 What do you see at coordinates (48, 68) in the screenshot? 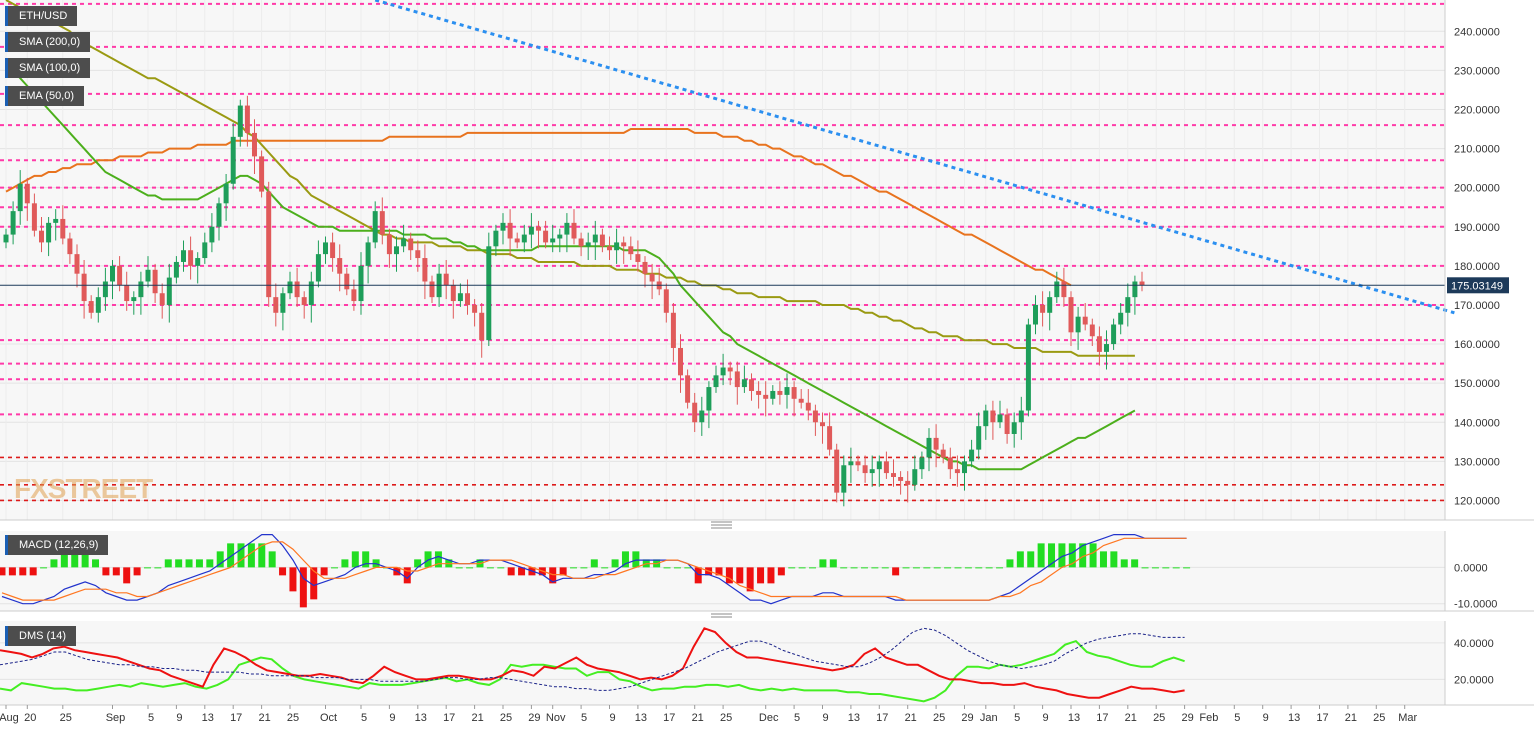
I see `sma100-tag: SMA (100,0)` at bounding box center [48, 68].